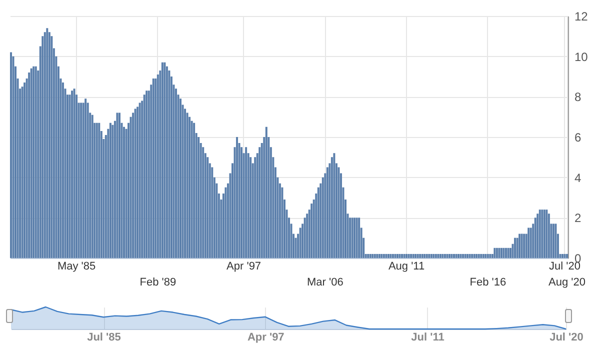 The width and height of the screenshot is (600, 350). What do you see at coordinates (578, 137) in the screenshot?
I see `y-tick-label: 6` at bounding box center [578, 137].